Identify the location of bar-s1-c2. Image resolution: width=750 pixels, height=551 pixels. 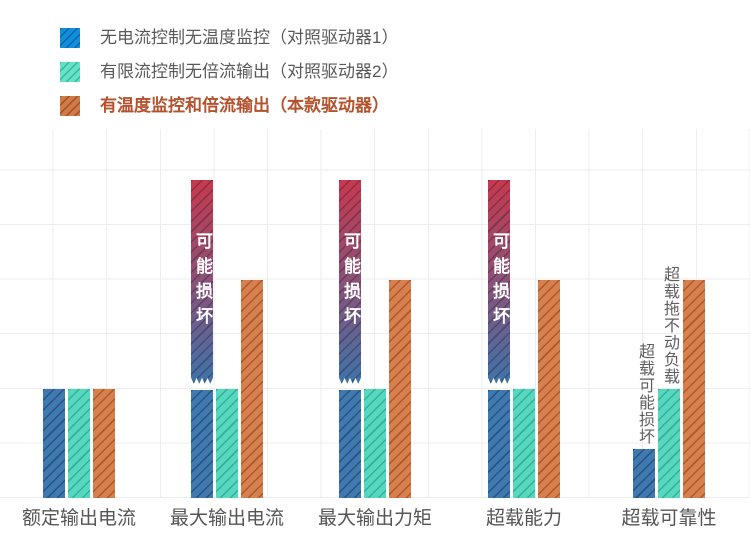
(375, 443).